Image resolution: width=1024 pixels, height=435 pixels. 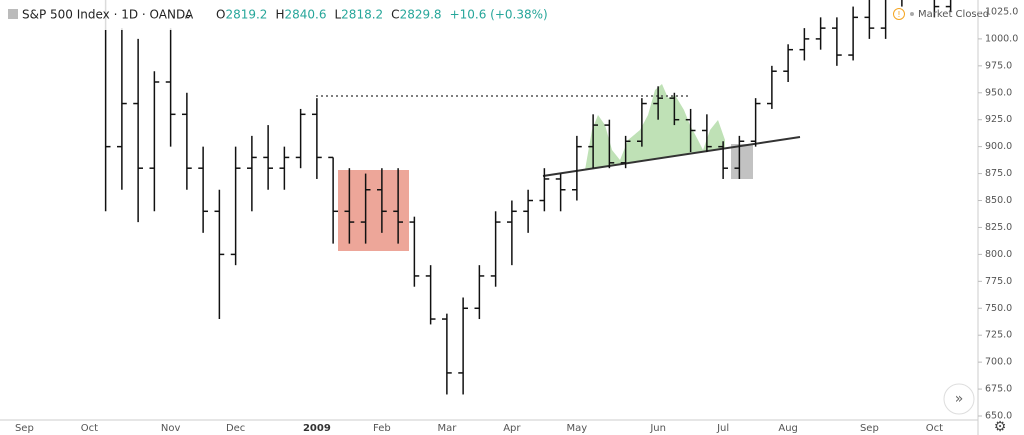 I want to click on ohlc-label: L, so click(x=337, y=15).